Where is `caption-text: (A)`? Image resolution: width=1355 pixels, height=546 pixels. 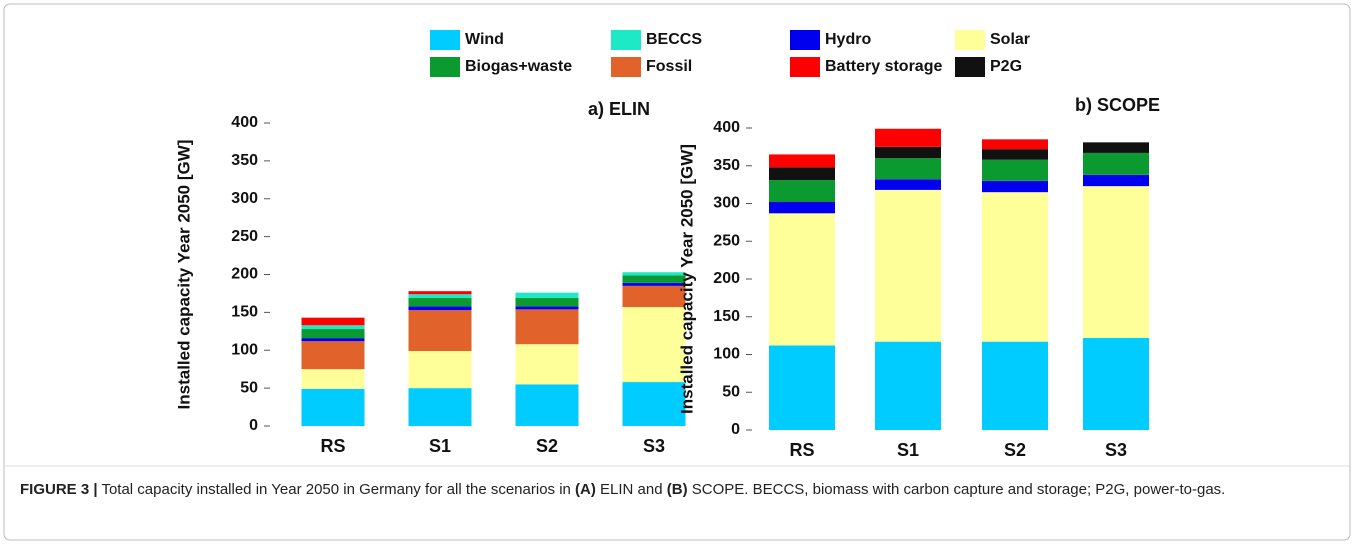
caption-text: (A) is located at coordinates (585, 489).